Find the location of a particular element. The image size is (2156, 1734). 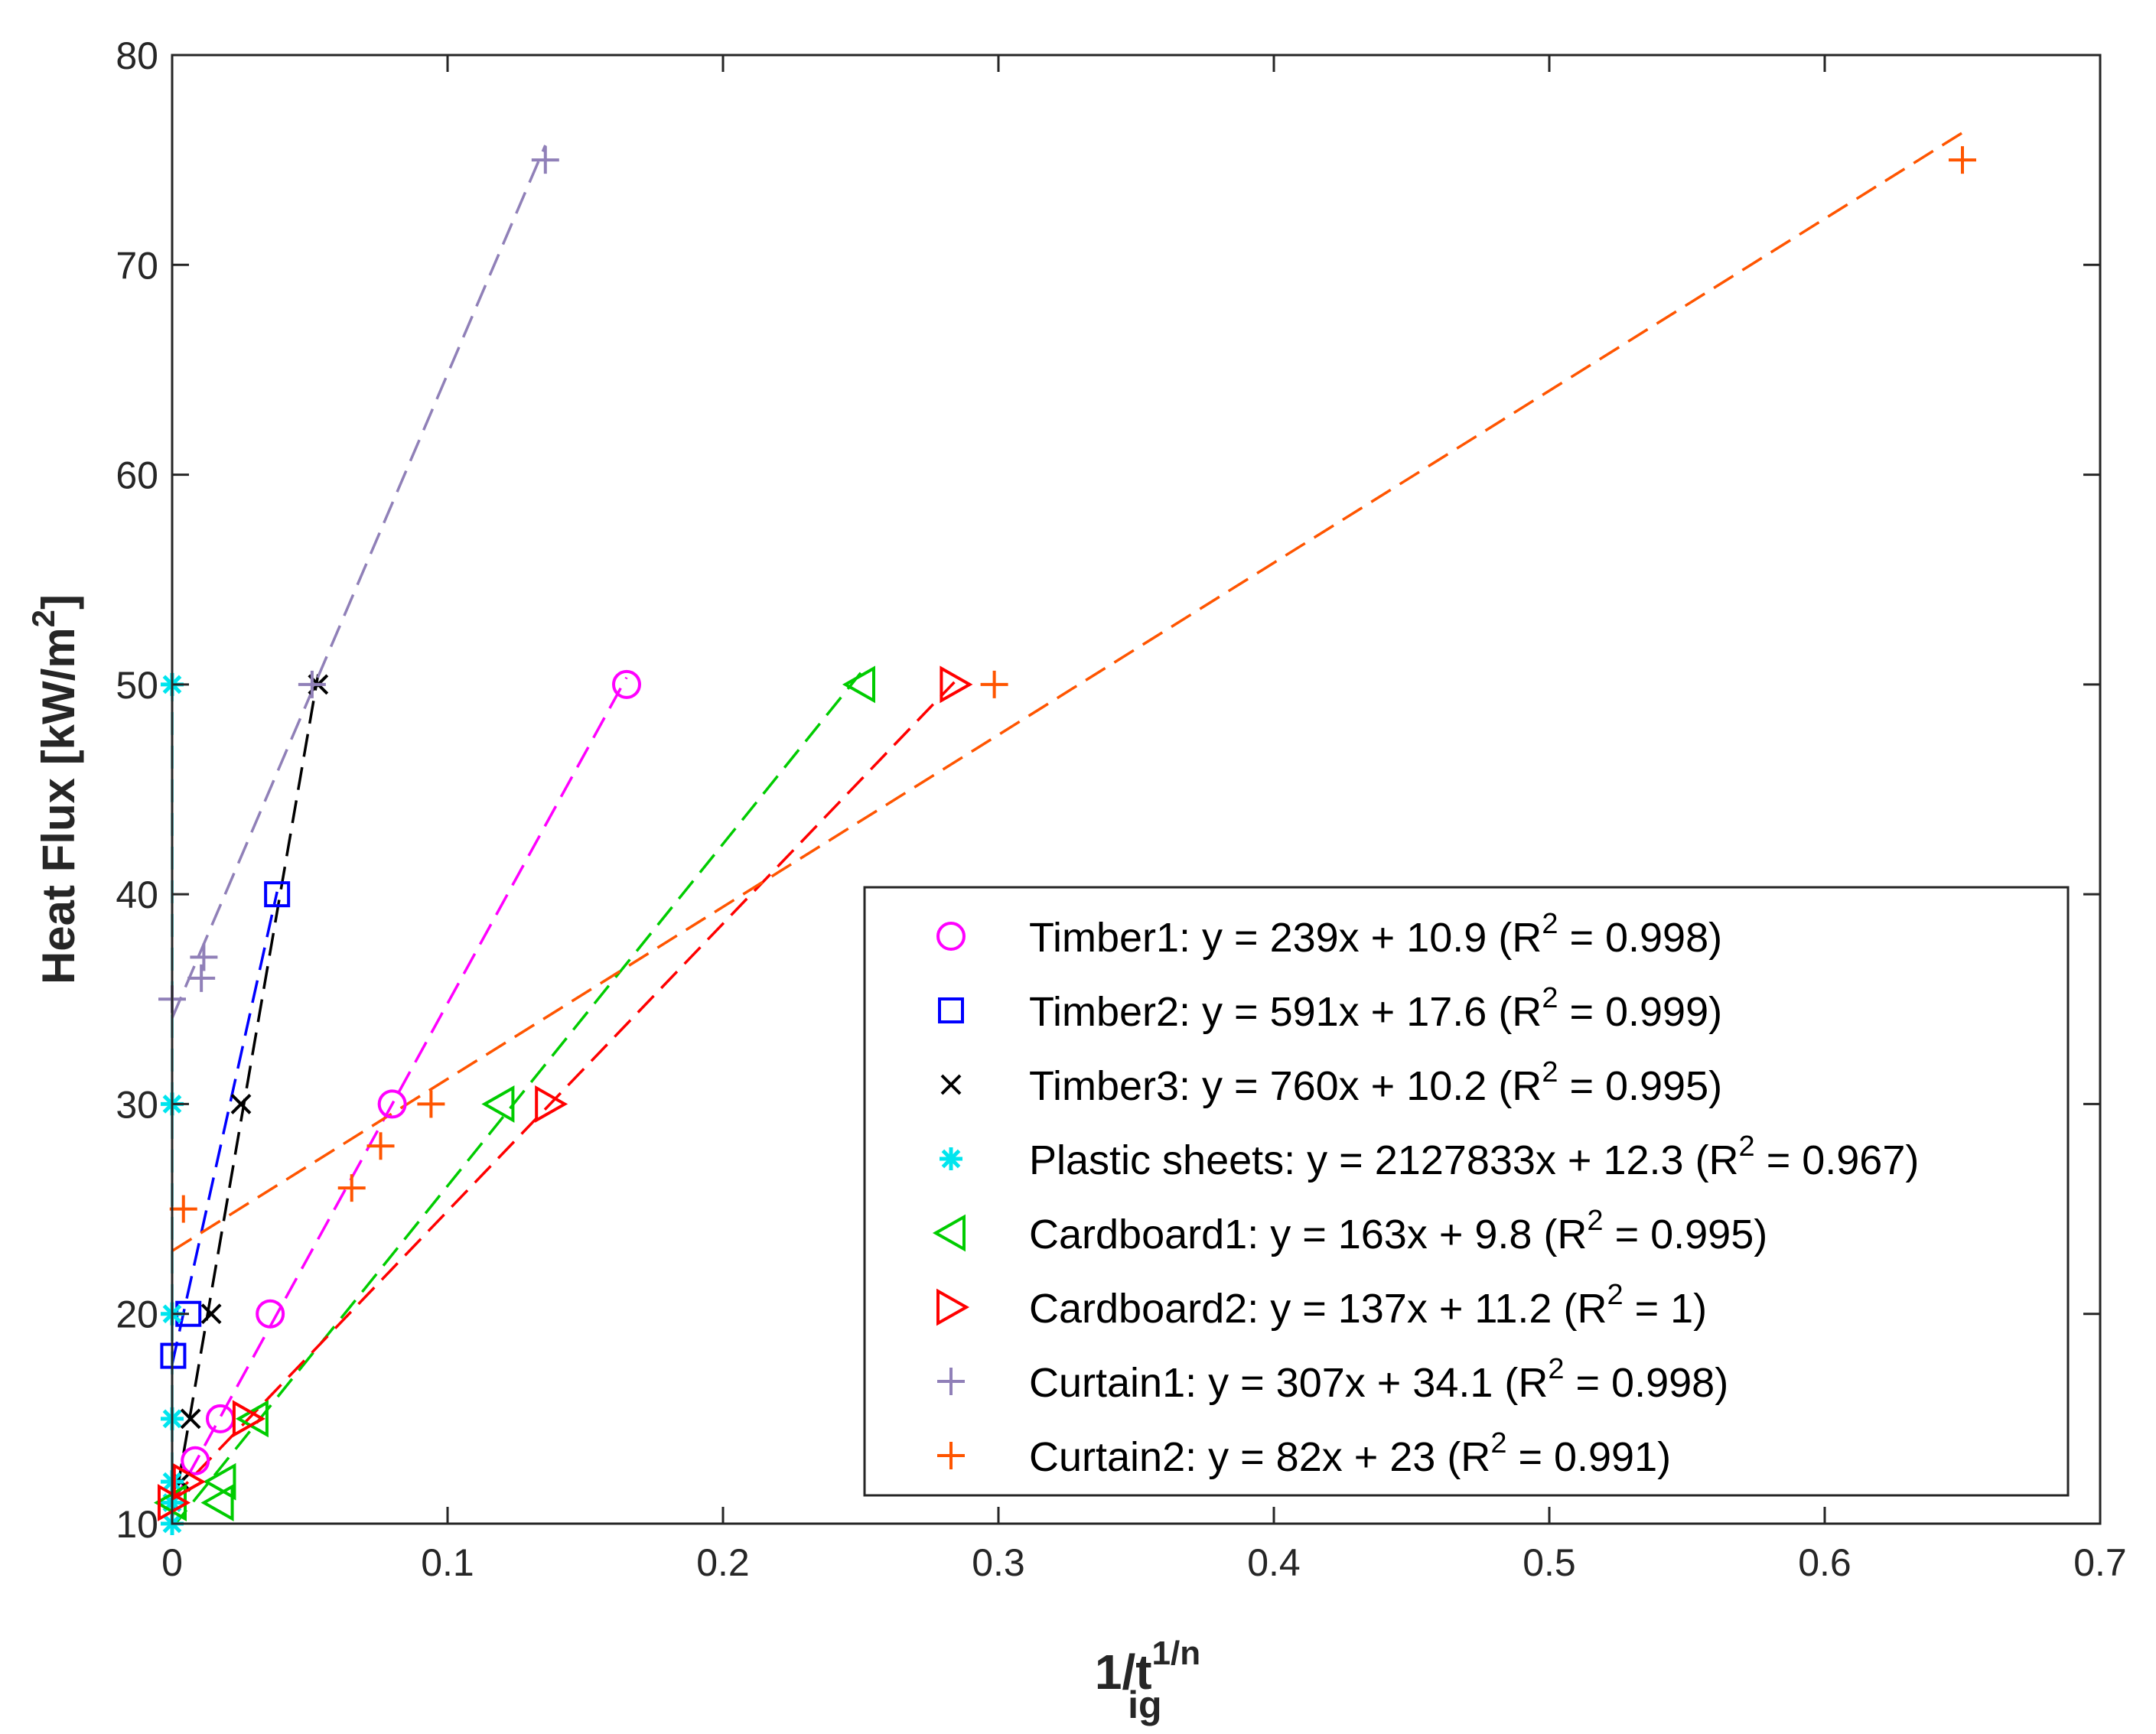

y-tick-label: 60 is located at coordinates (137, 476).